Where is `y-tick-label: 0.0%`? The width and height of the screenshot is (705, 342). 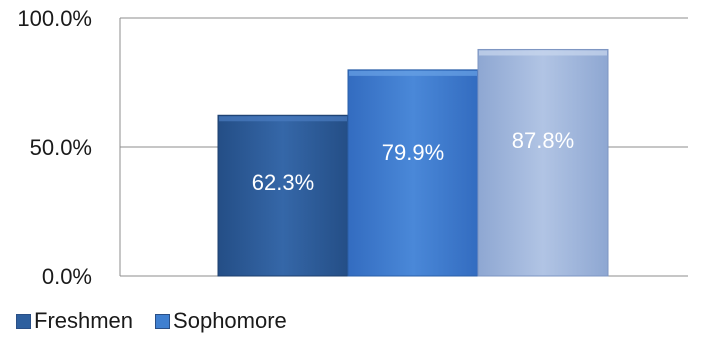 y-tick-label: 0.0% is located at coordinates (67, 276).